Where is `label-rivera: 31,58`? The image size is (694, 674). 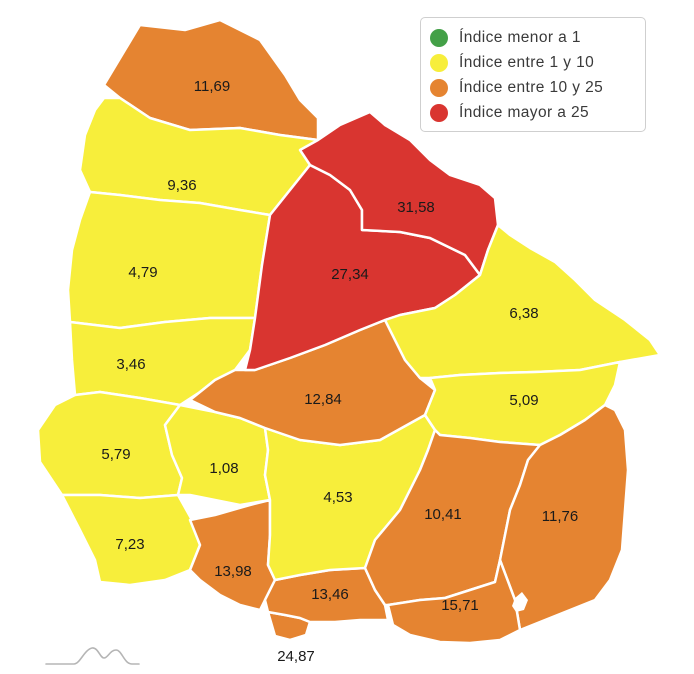 label-rivera: 31,58 is located at coordinates (416, 207).